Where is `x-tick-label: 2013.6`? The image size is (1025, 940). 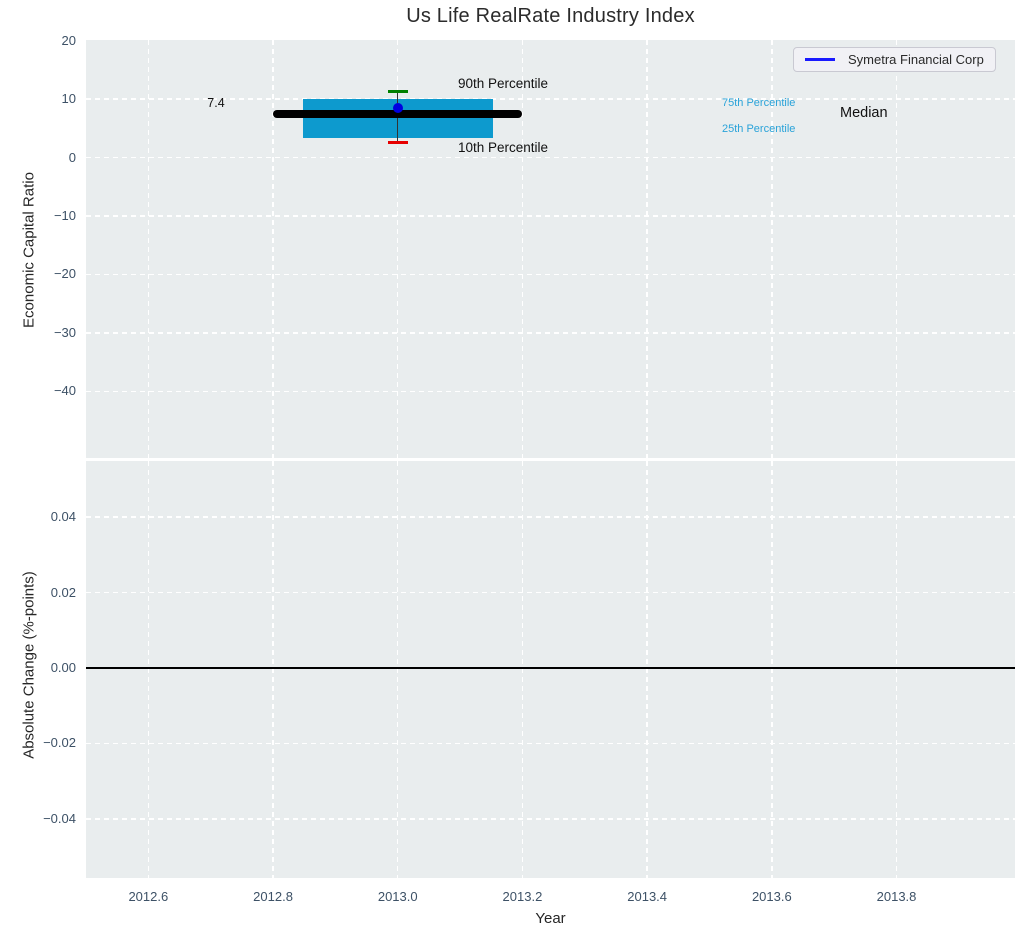 x-tick-label: 2013.6 is located at coordinates (771, 896).